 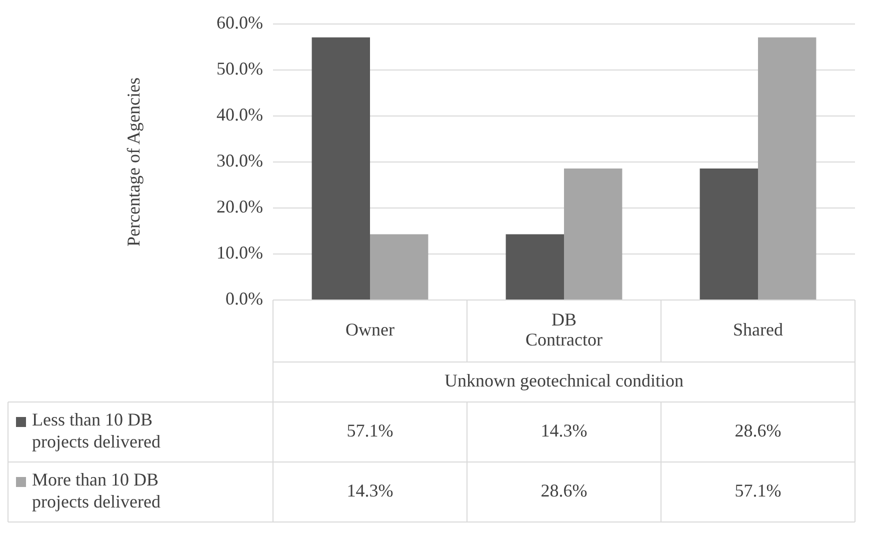 I want to click on x-tick-label: Owner, so click(x=370, y=330).